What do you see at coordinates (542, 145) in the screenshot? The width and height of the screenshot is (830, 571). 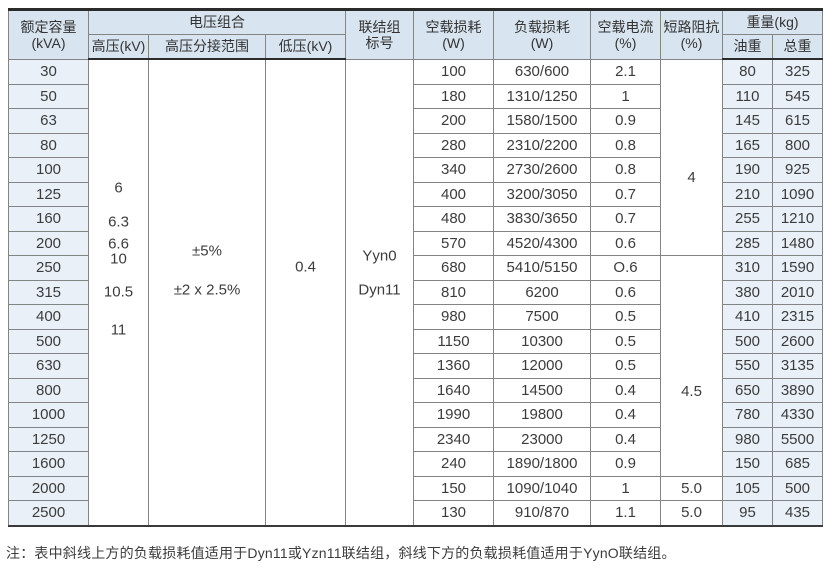 I see `load-loss-cell: 2310/2200` at bounding box center [542, 145].